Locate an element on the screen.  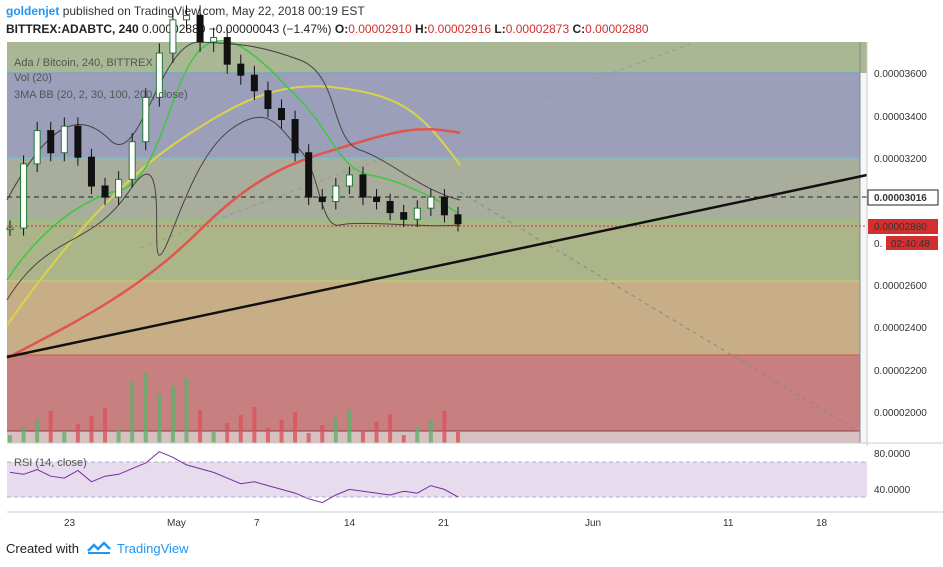
tradingview-logo-icon is located at coordinates (99, 547).